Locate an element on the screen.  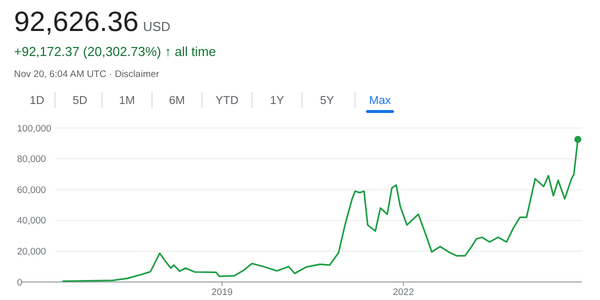
x-tick-label: 2022 is located at coordinates (403, 292).